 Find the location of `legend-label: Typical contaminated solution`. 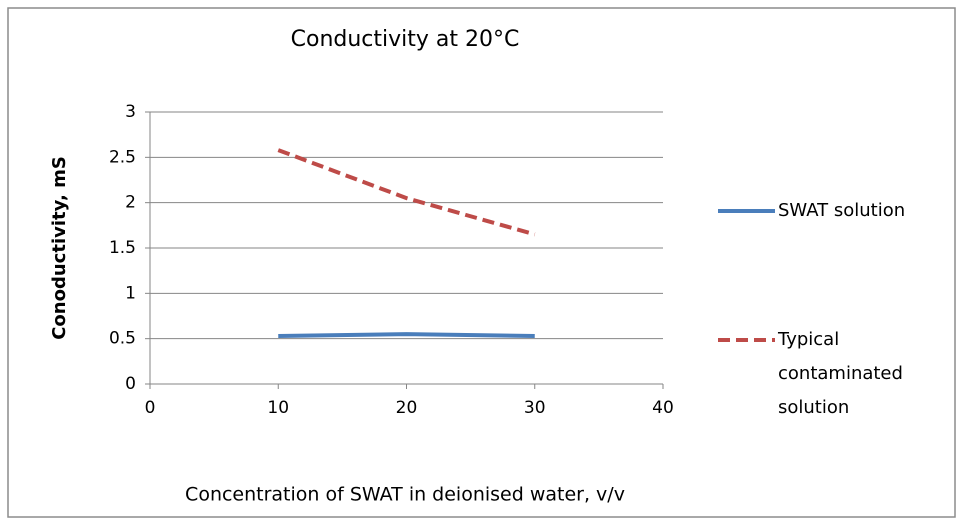

legend-label: Typical contaminated solution is located at coordinates (840, 373).